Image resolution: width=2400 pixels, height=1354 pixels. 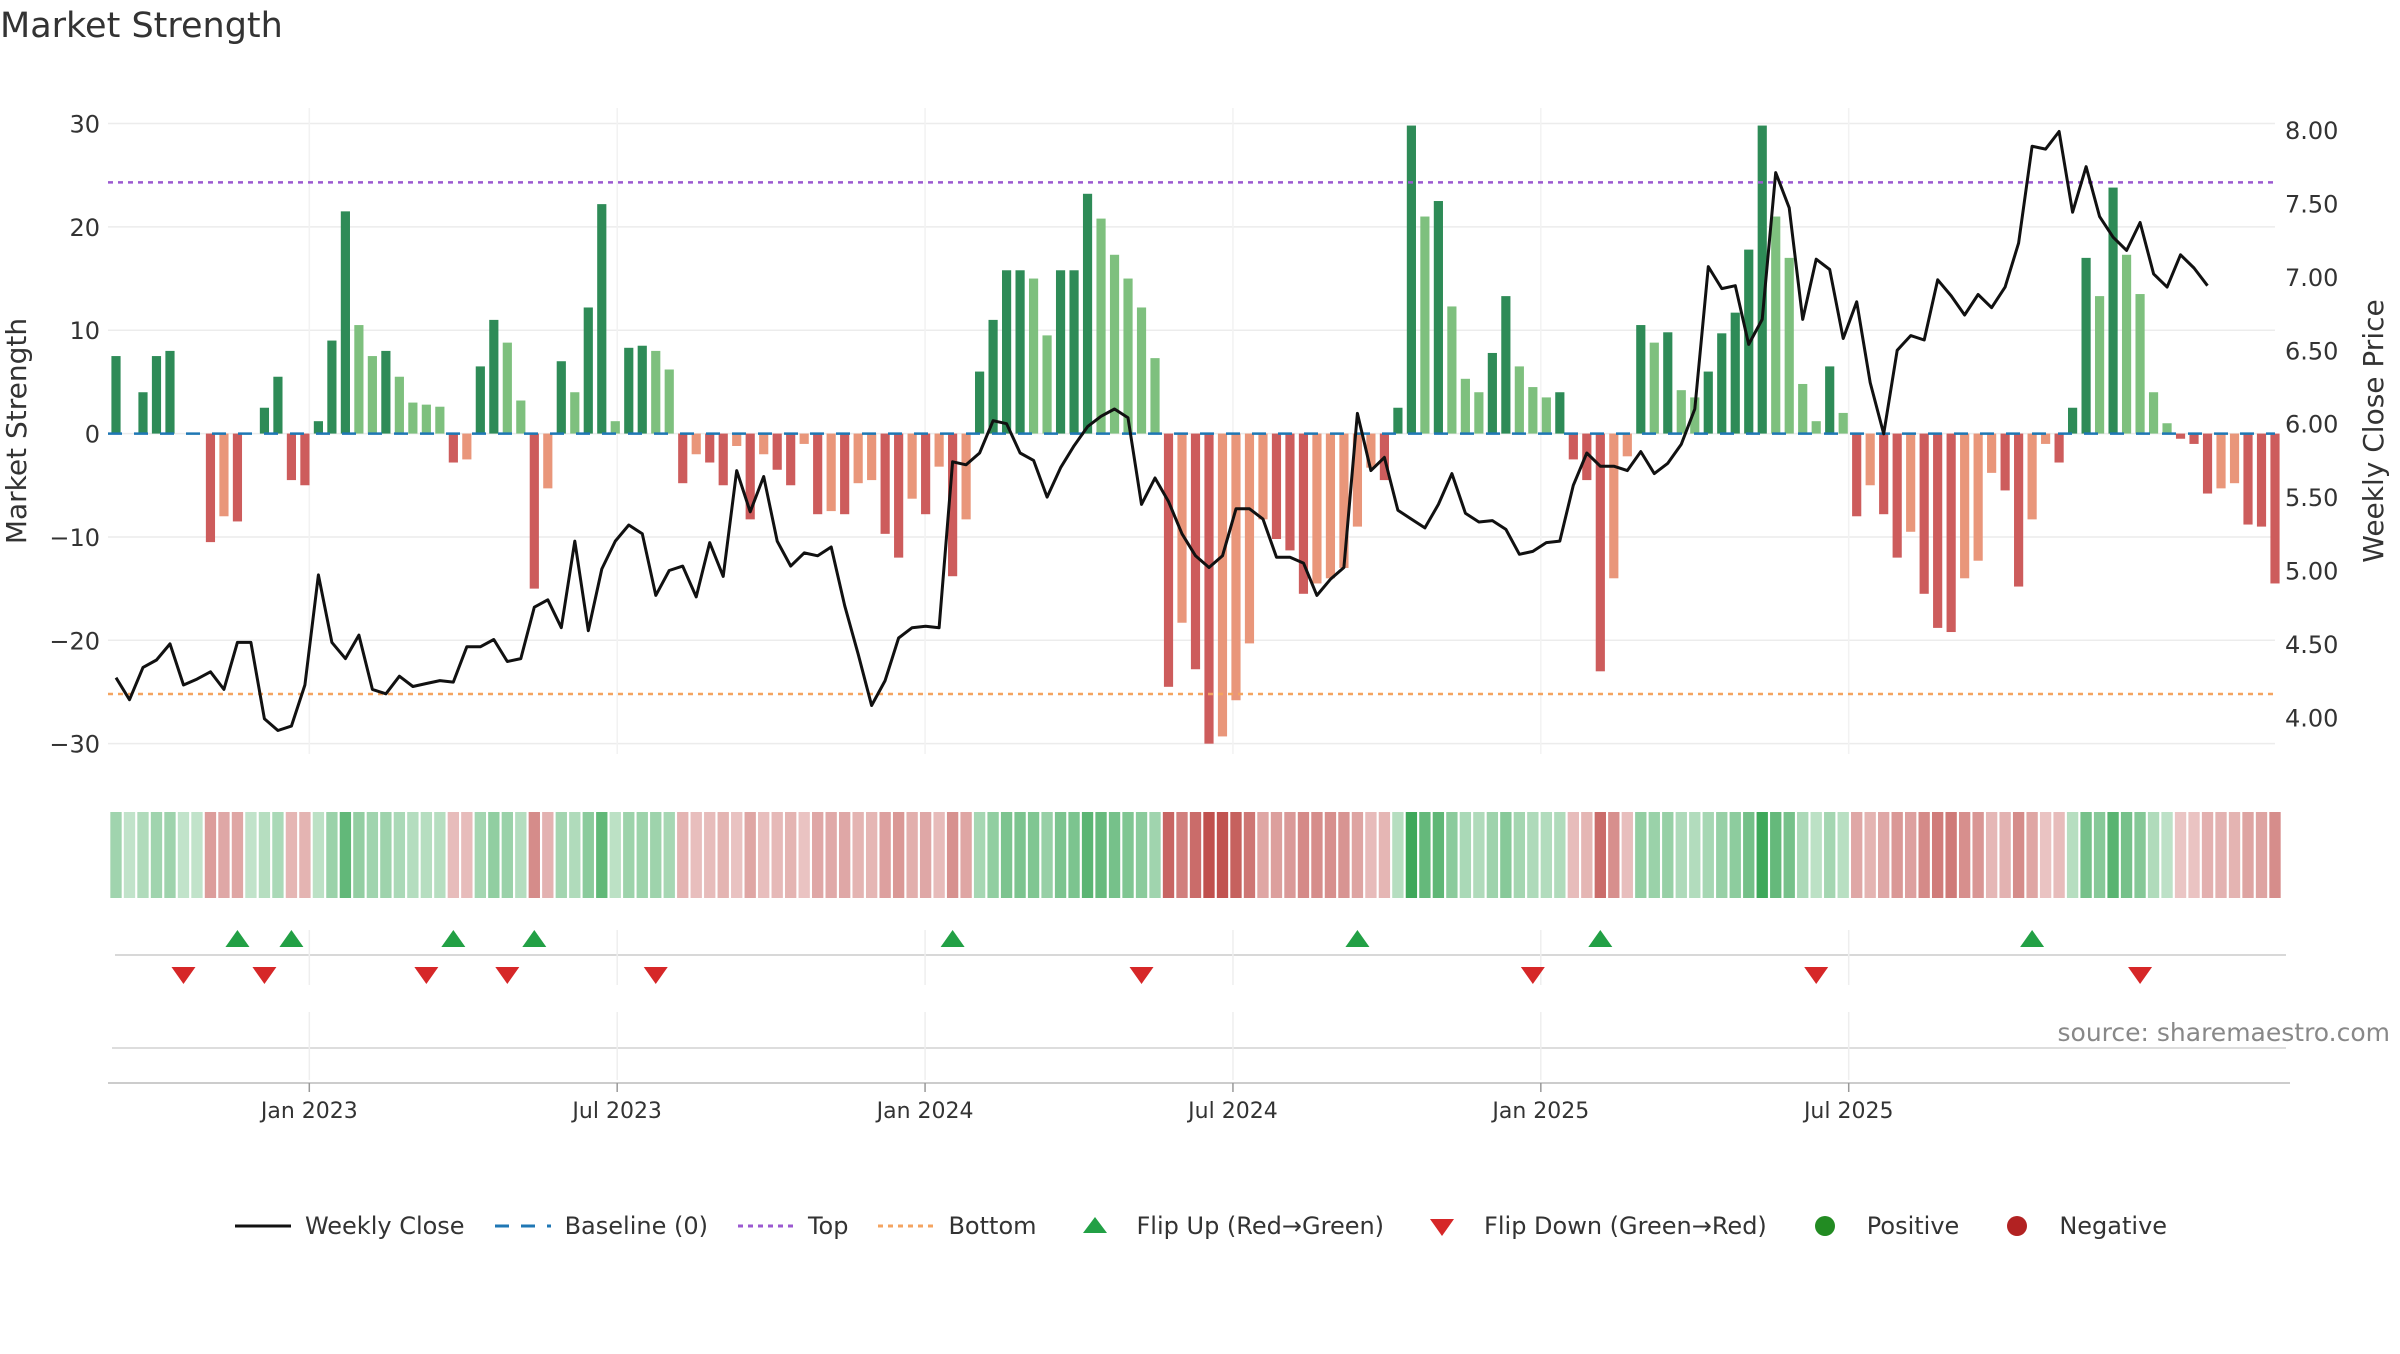 I want to click on y2-tick-label: 8.00, so click(x=2311, y=131).